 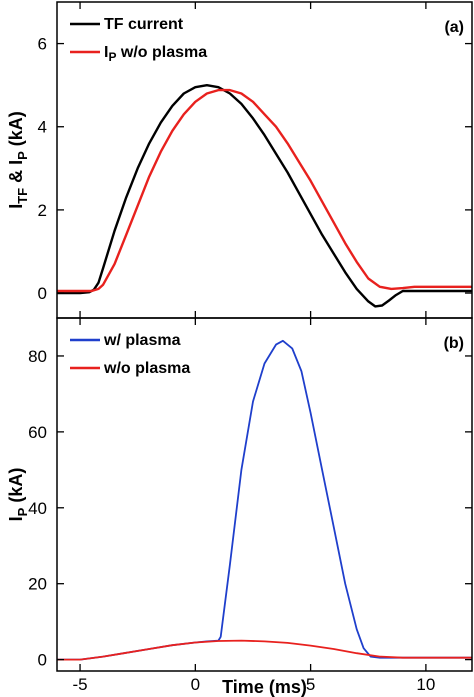 I want to click on legend-label-without-plasma: w/o plasma, so click(x=146, y=368).